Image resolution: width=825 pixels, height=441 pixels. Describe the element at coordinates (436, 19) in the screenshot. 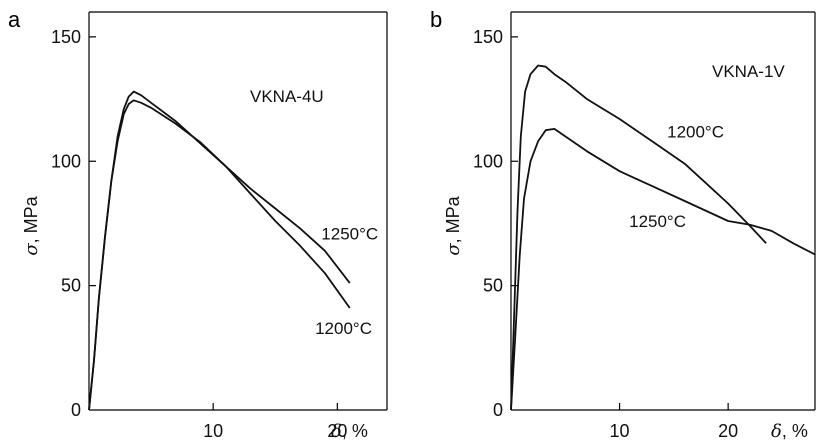

I see `panel-b-letter: b` at that location.